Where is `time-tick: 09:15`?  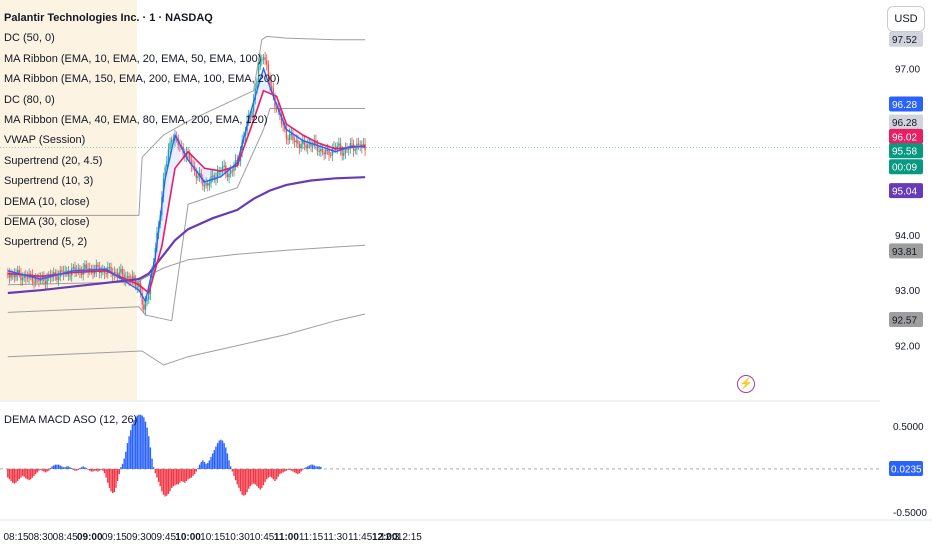 time-tick: 09:15 is located at coordinates (114, 537).